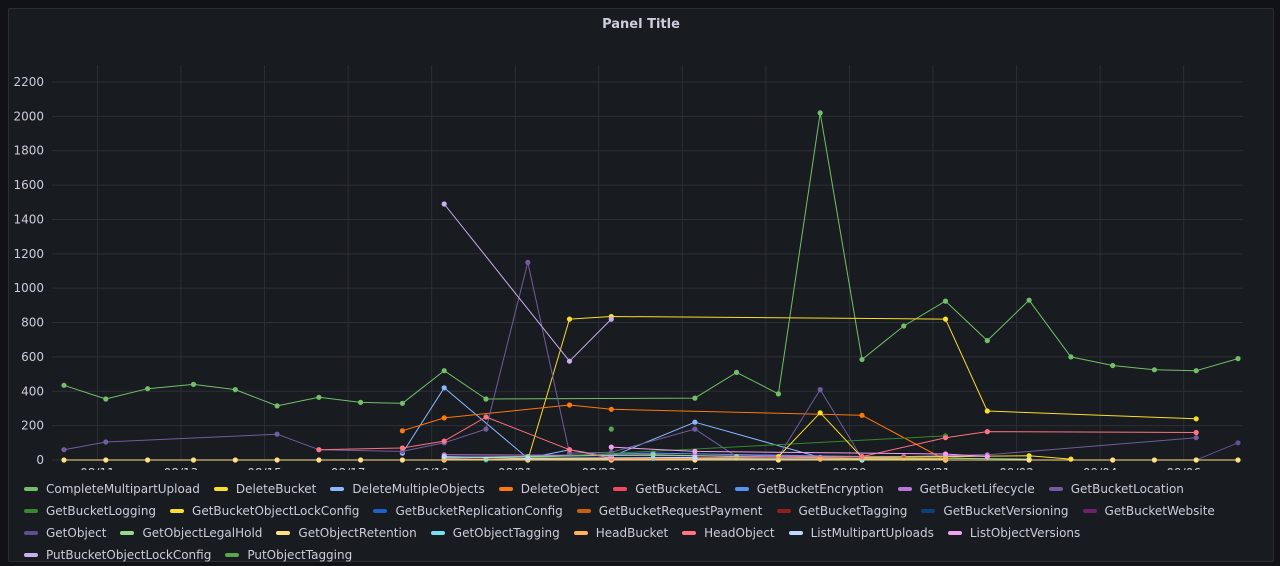  I want to click on x-tick-label: 08/17, so click(348, 468).